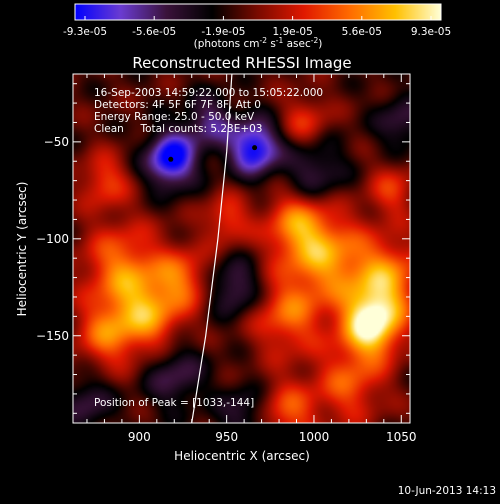  I want to click on colorbar-strip, so click(258, 12).